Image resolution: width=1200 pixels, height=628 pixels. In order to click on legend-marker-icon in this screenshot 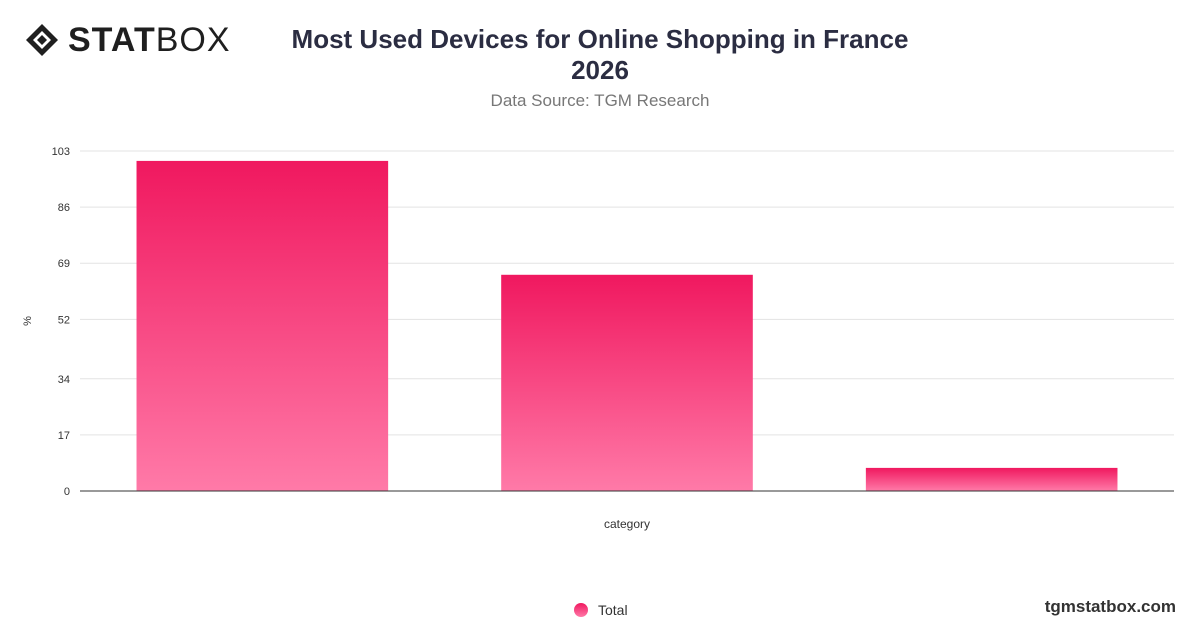, I will do `click(581, 610)`.